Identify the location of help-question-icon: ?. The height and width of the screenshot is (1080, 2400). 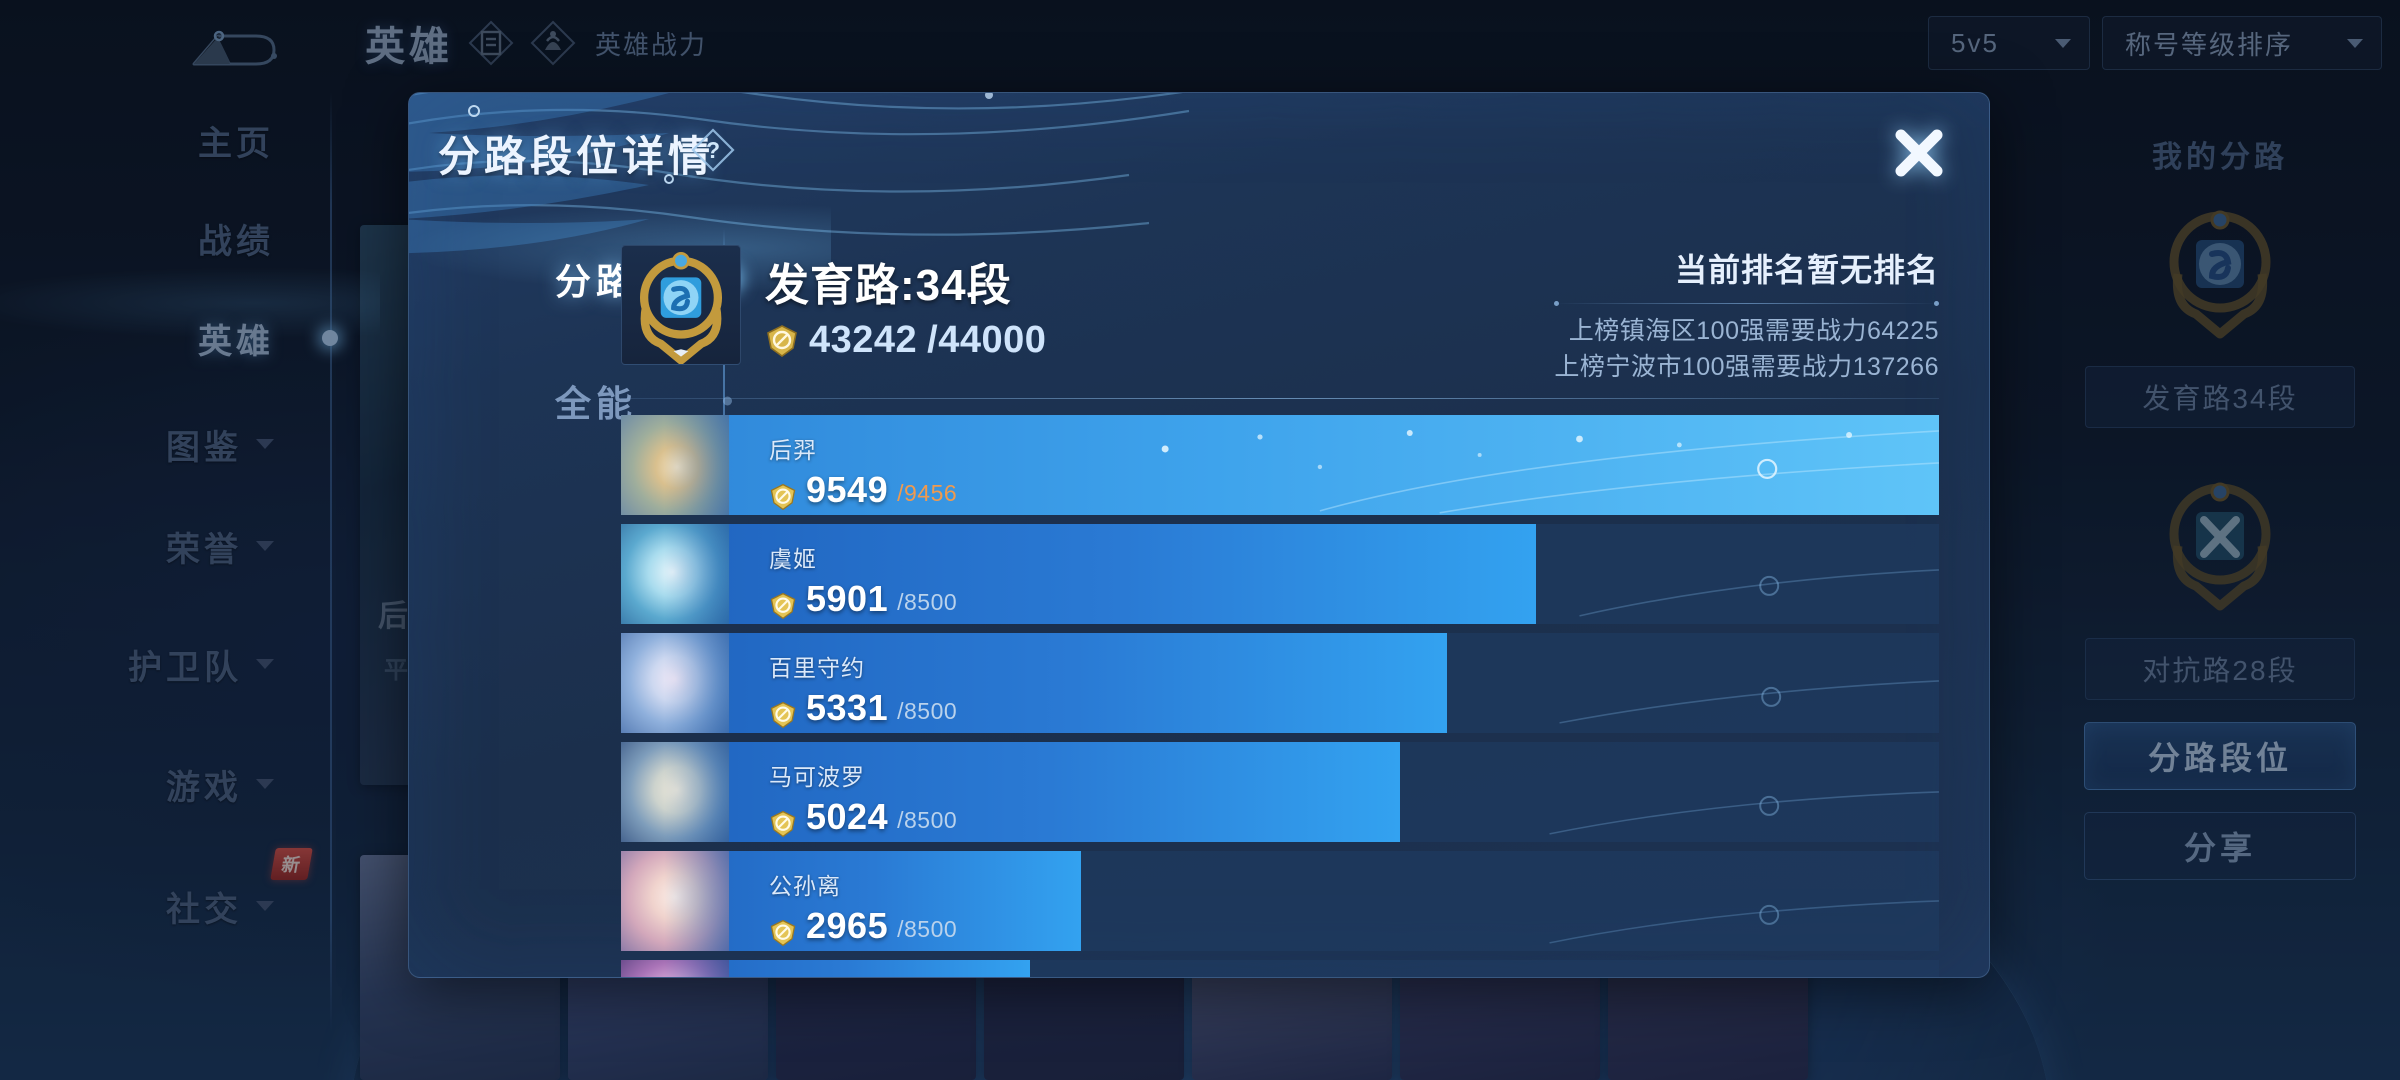
(713, 150).